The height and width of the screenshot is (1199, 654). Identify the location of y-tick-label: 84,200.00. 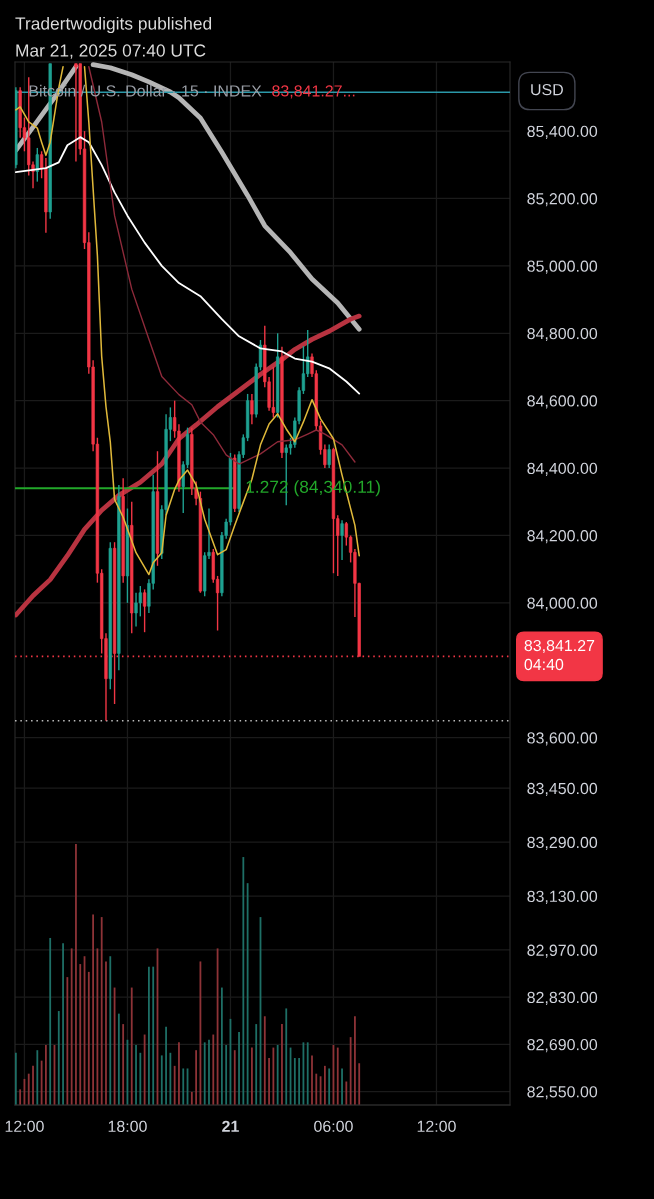
(562, 537).